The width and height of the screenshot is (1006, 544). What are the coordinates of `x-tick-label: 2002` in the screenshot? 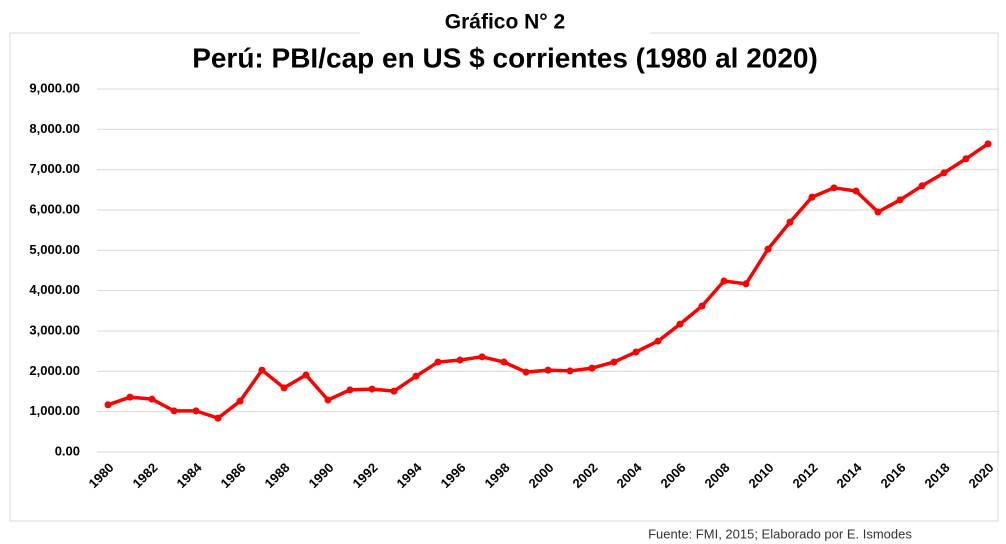 It's located at (584, 475).